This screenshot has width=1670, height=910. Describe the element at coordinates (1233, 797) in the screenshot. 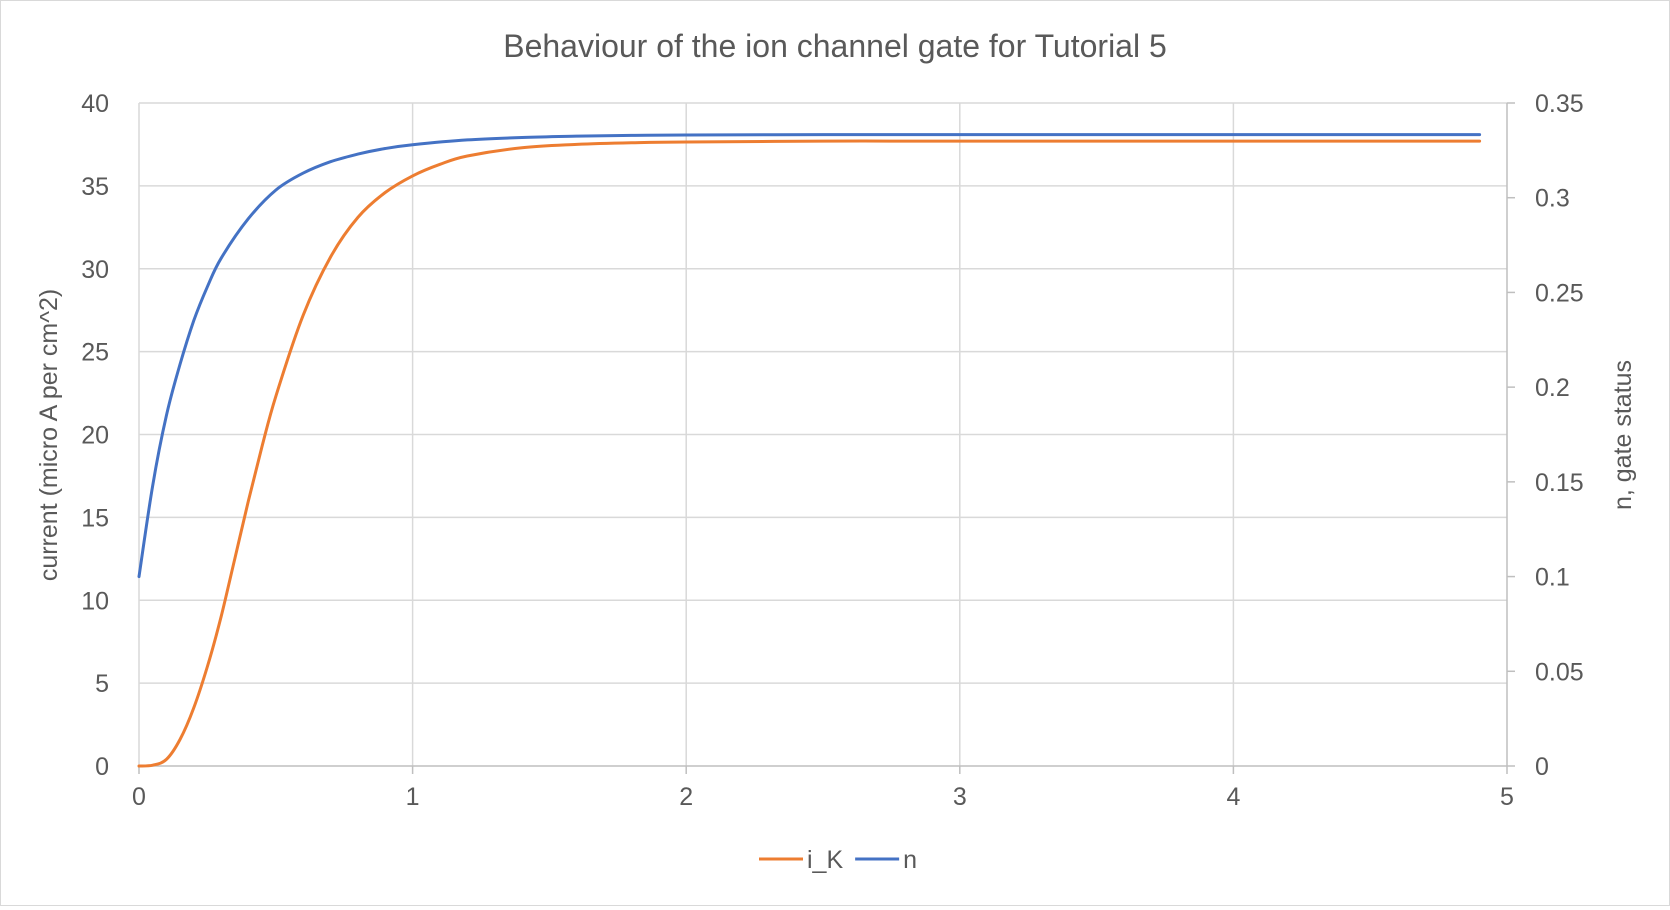

I see `x-tick-label: 4` at that location.